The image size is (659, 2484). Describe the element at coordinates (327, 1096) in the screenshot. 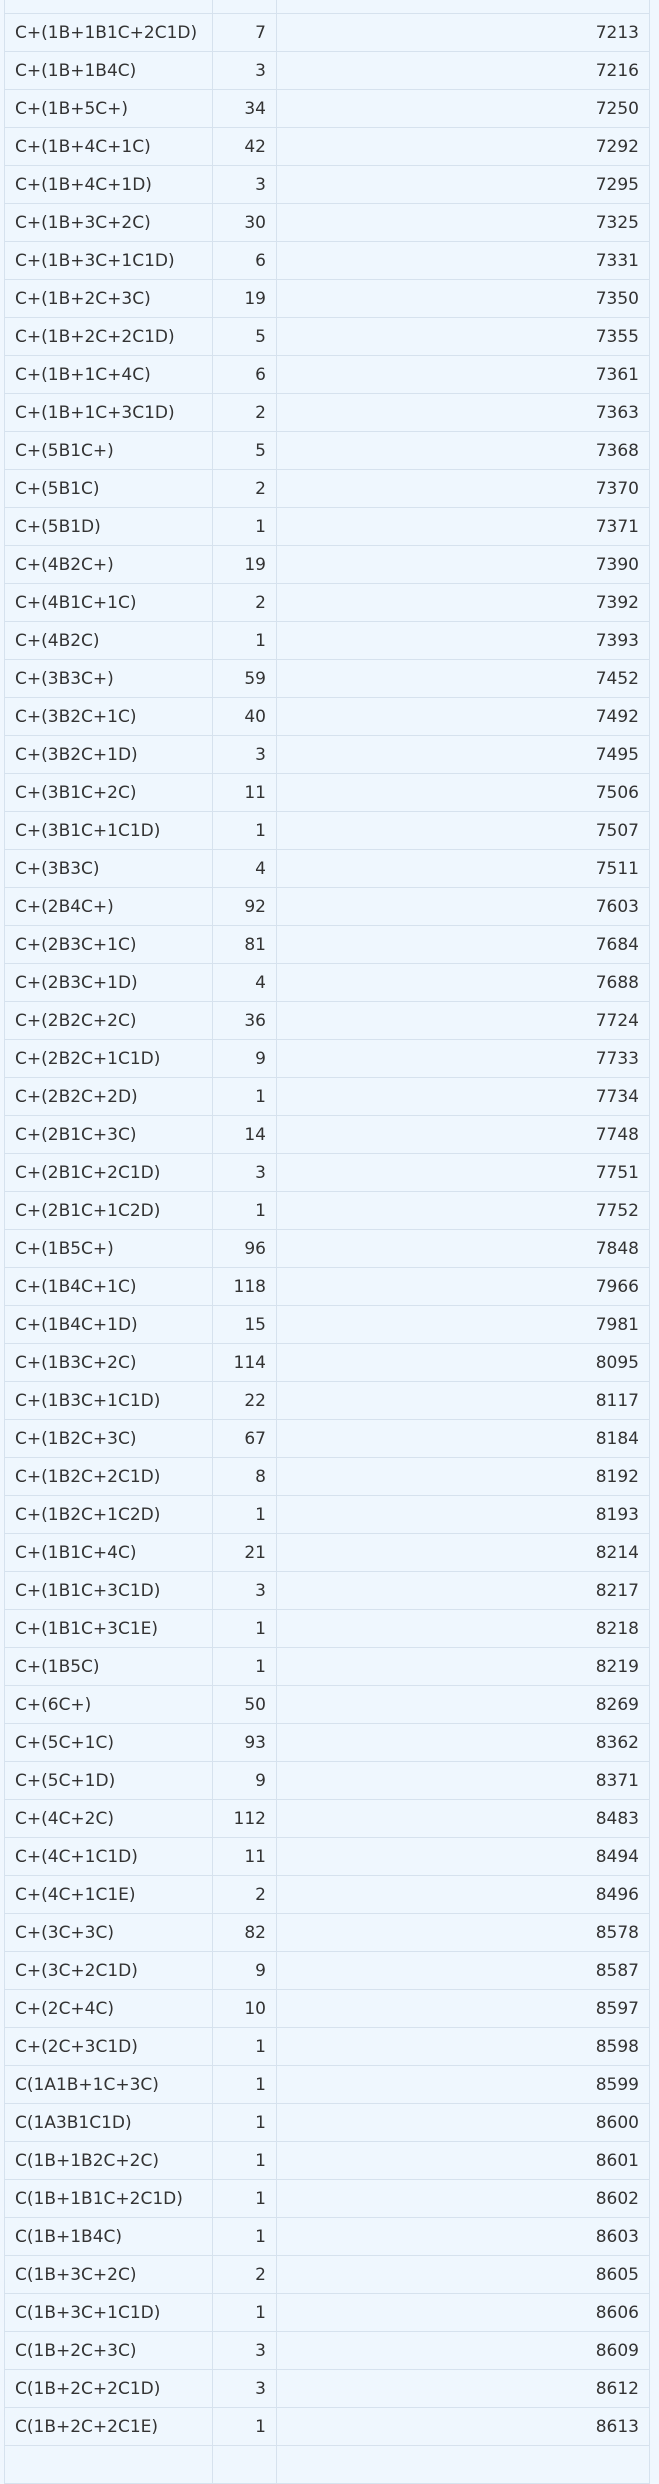

I see `table-row: C+(2B2C+2D) 1 7734` at that location.